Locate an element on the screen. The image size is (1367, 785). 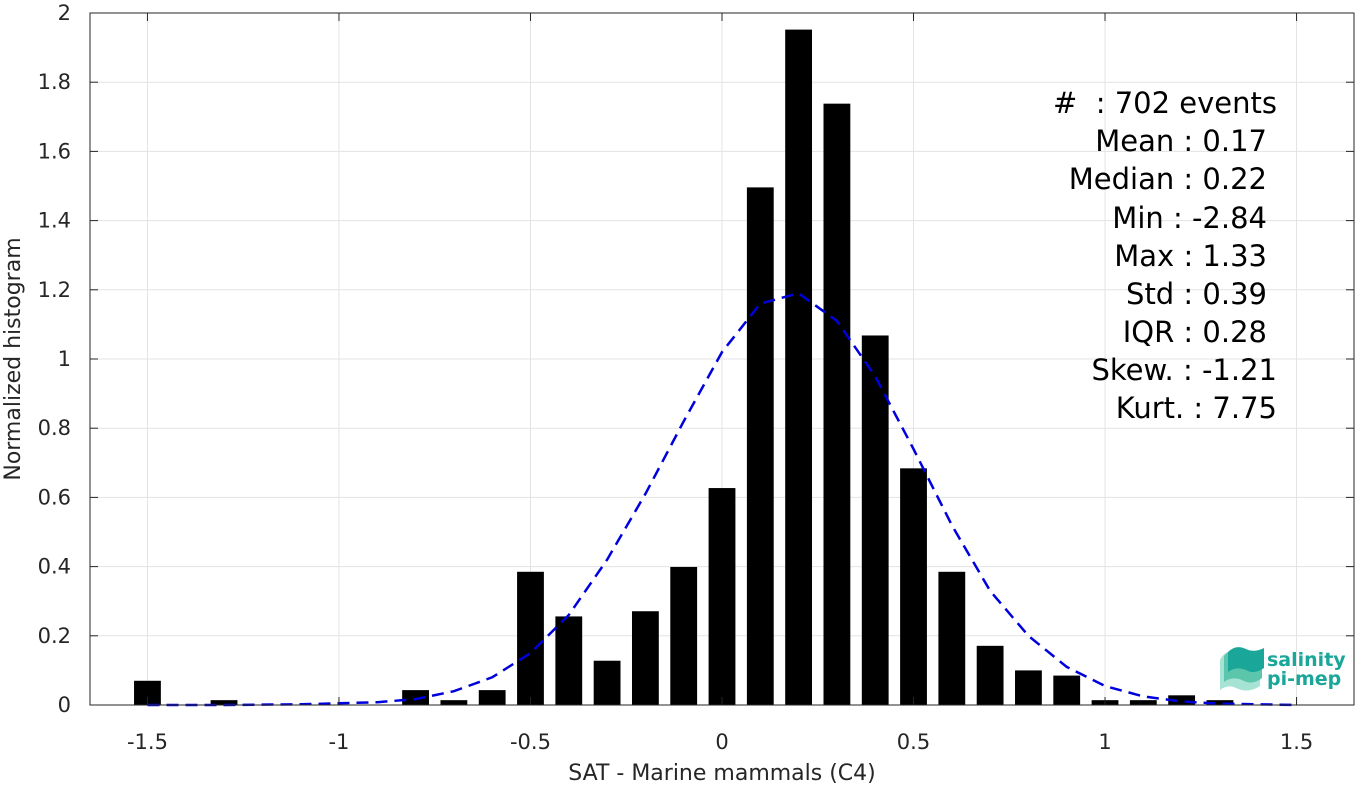
x-tick-label-5: 1 is located at coordinates (1104, 742).